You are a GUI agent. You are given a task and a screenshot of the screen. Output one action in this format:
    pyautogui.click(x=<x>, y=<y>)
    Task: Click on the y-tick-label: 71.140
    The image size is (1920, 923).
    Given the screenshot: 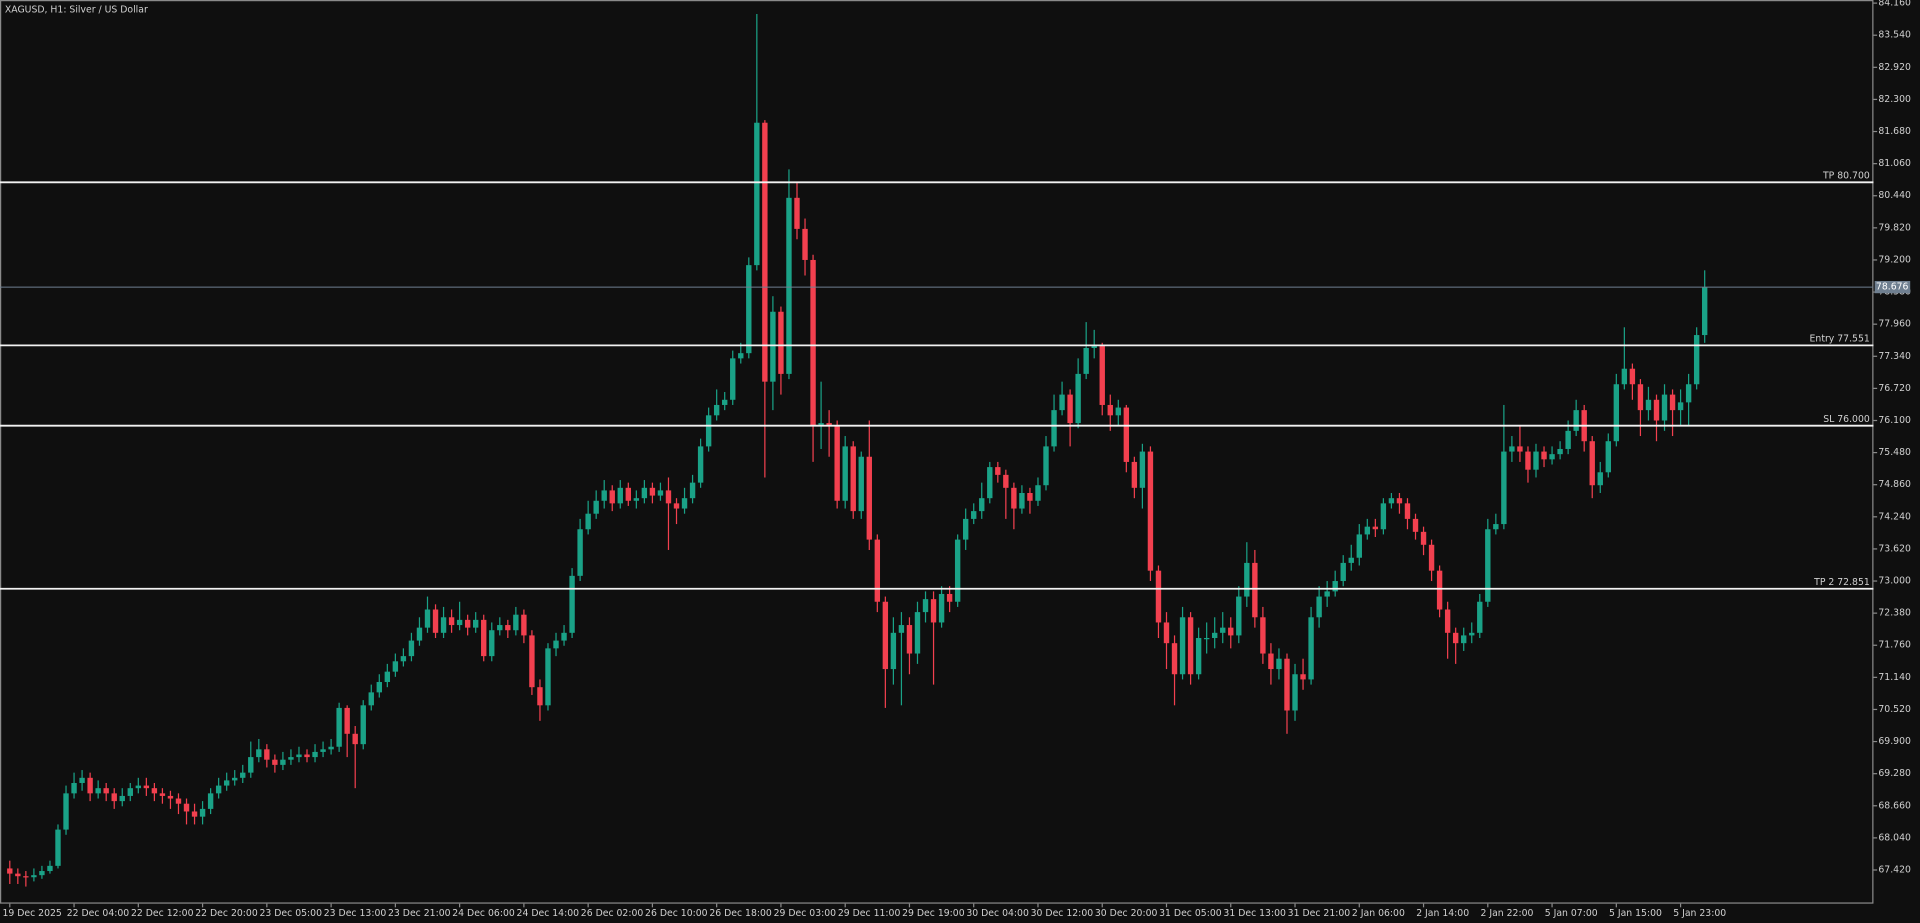 What is the action you would take?
    pyautogui.click(x=1894, y=677)
    